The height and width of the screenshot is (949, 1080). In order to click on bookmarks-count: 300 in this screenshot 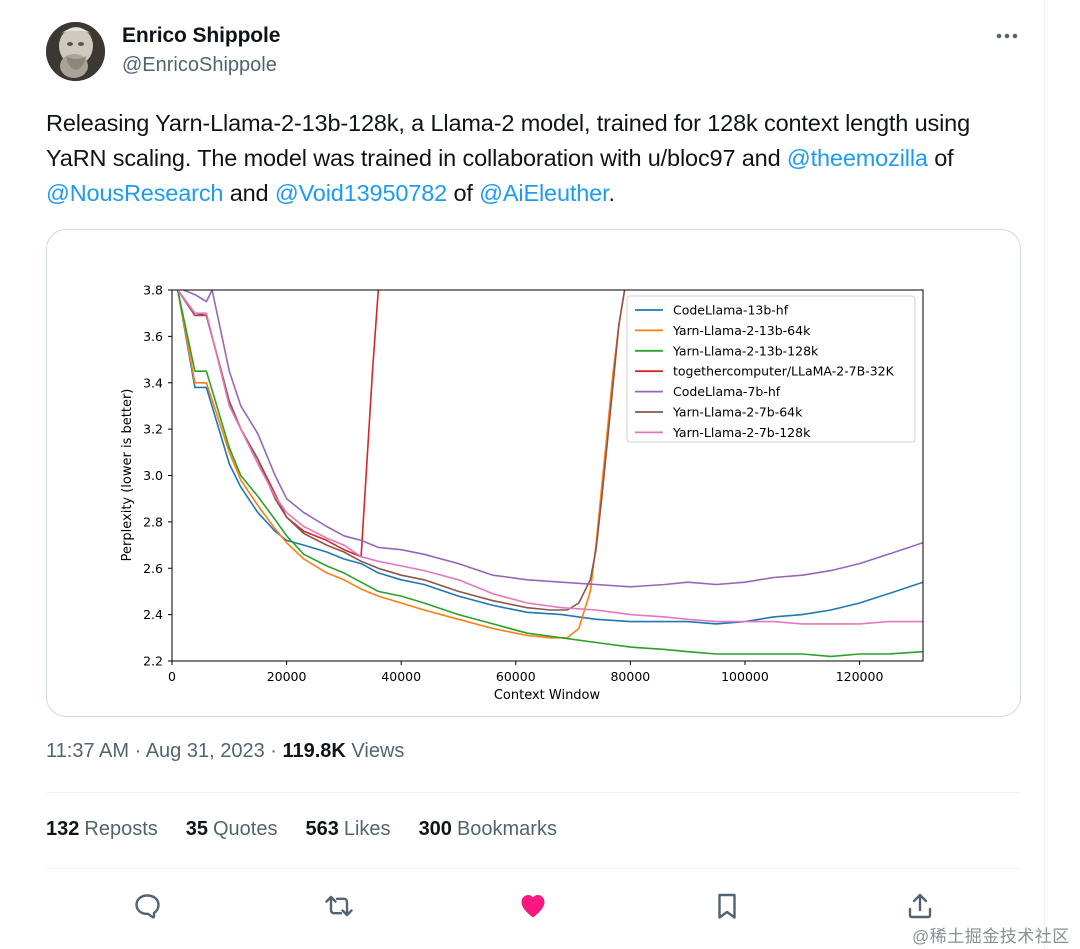, I will do `click(435, 829)`.